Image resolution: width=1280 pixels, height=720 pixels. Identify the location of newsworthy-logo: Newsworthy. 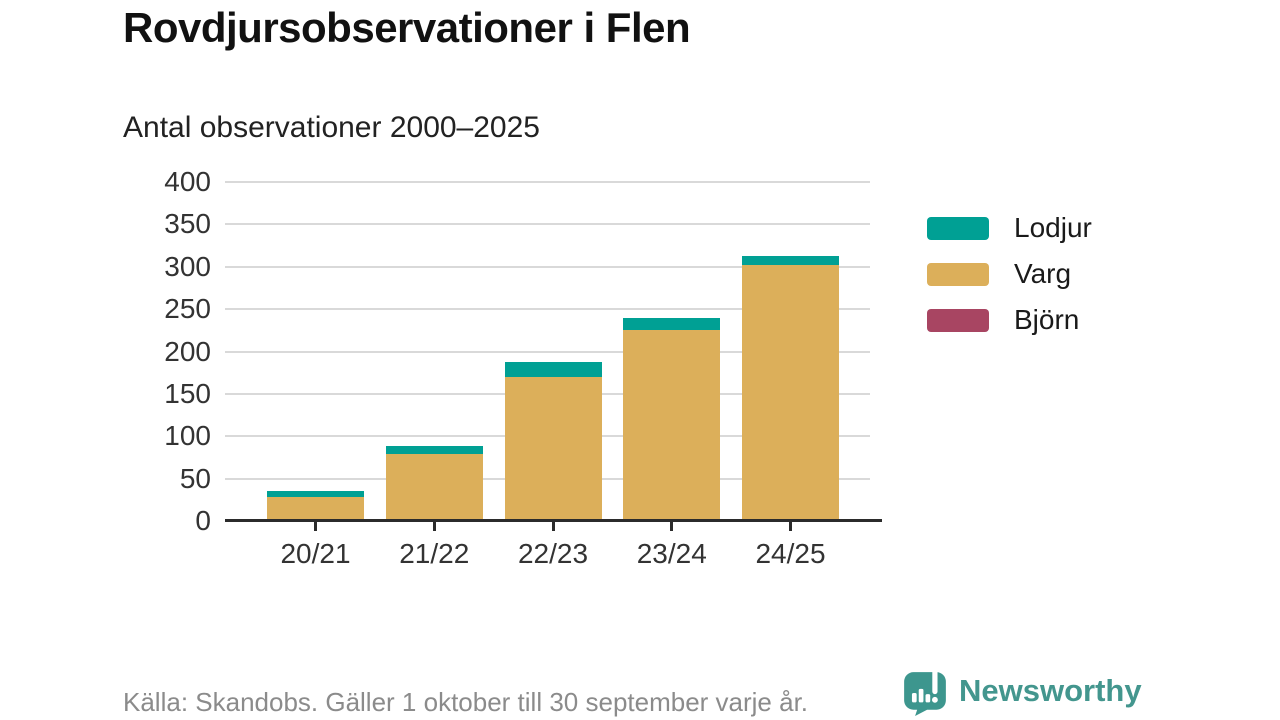
(1022, 694).